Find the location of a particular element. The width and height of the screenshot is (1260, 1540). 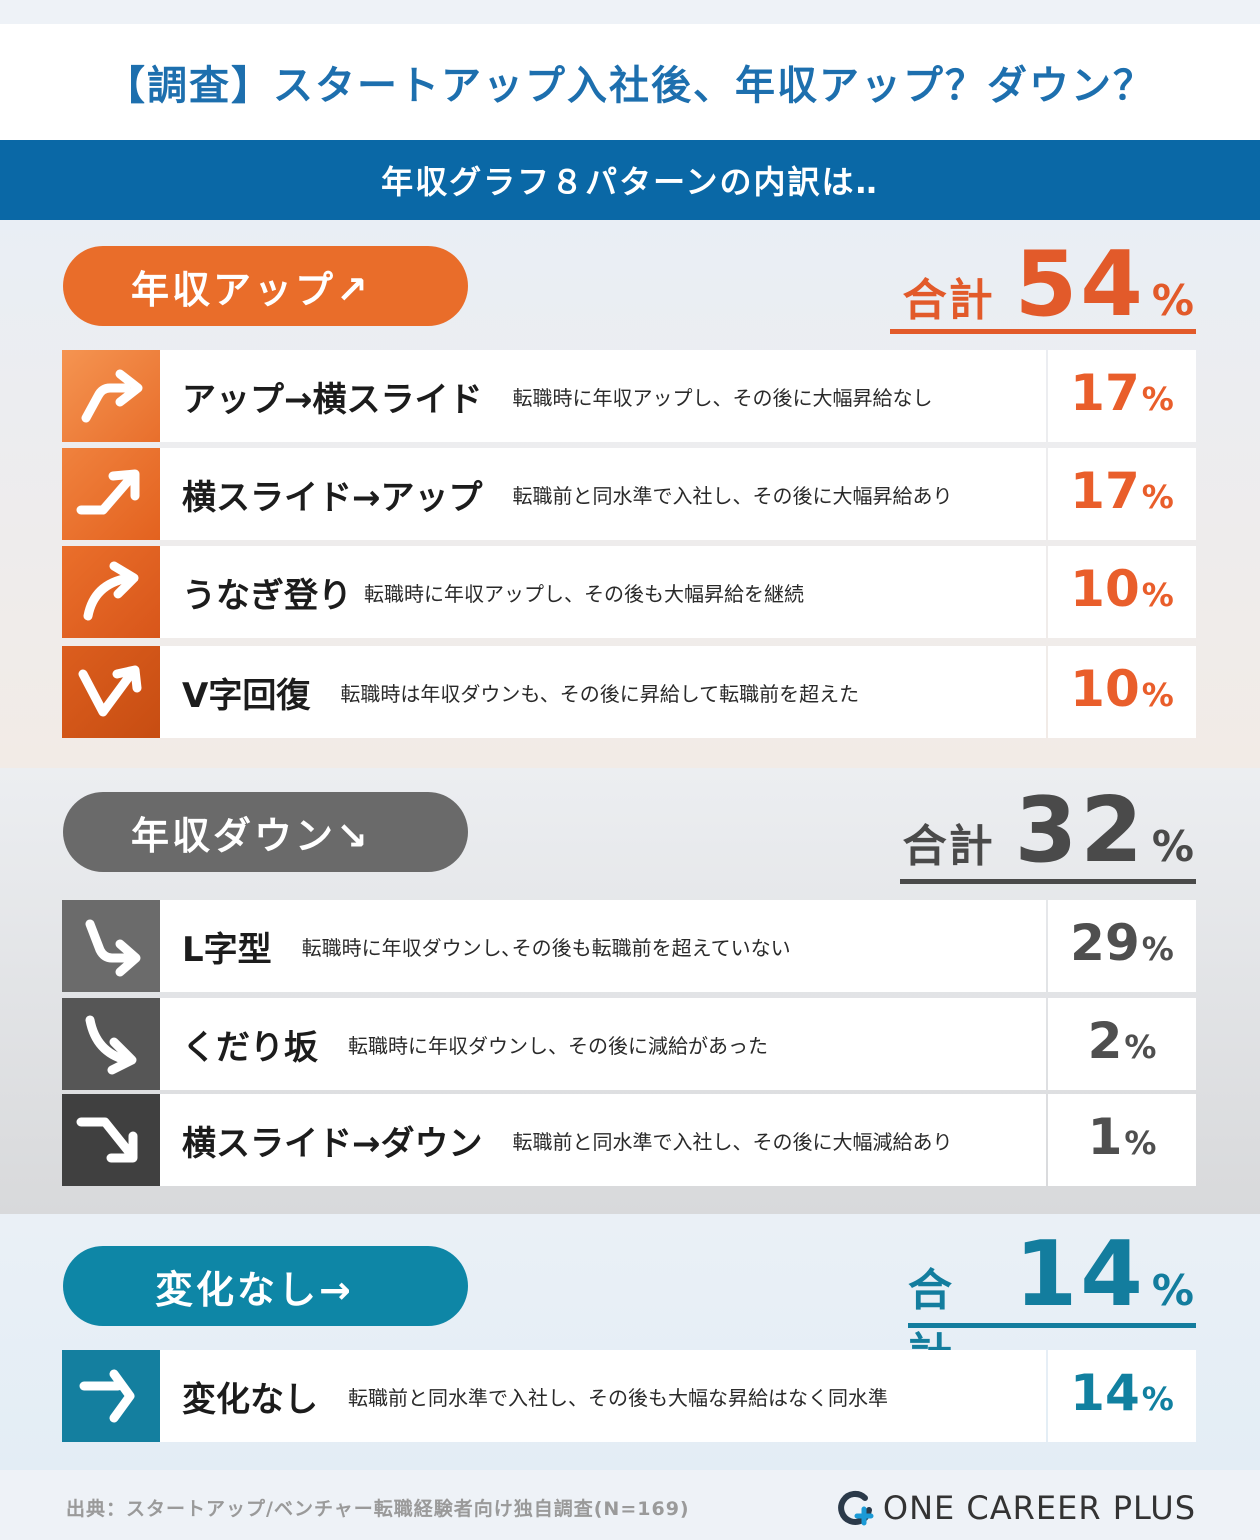

pattern-value: 1% is located at coordinates (1122, 1140).